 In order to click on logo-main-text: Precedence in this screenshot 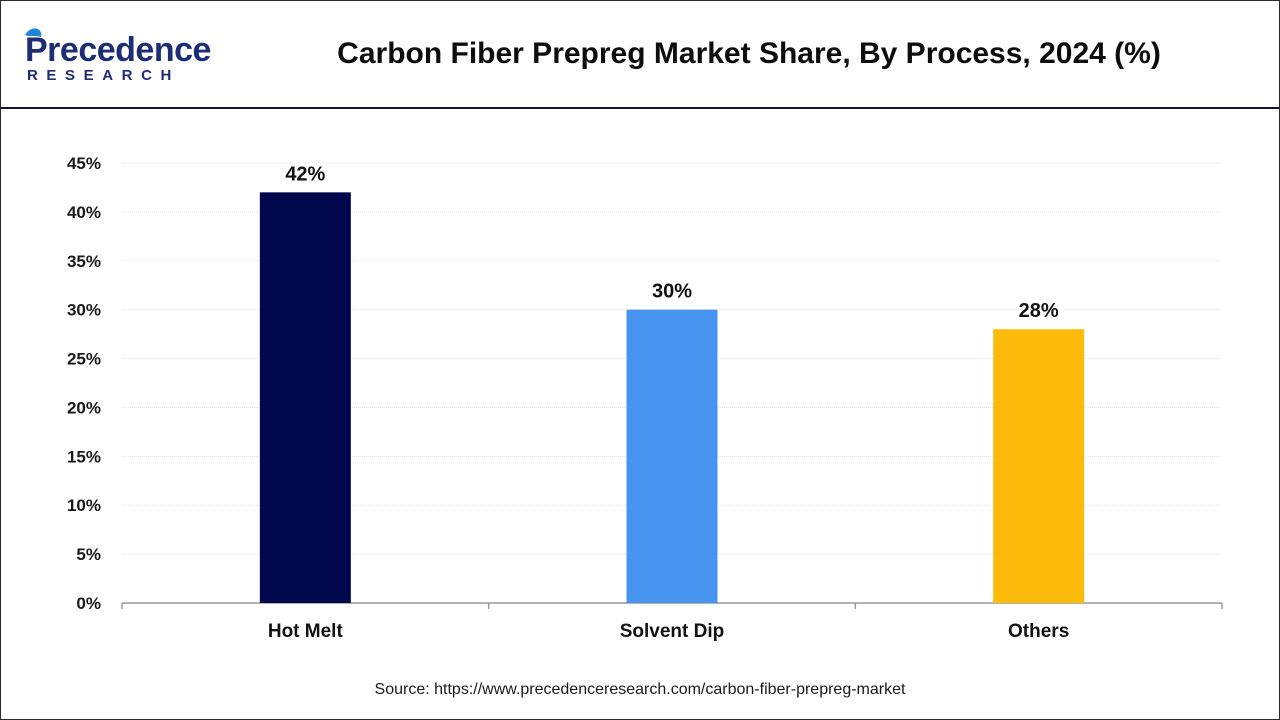, I will do `click(118, 50)`.